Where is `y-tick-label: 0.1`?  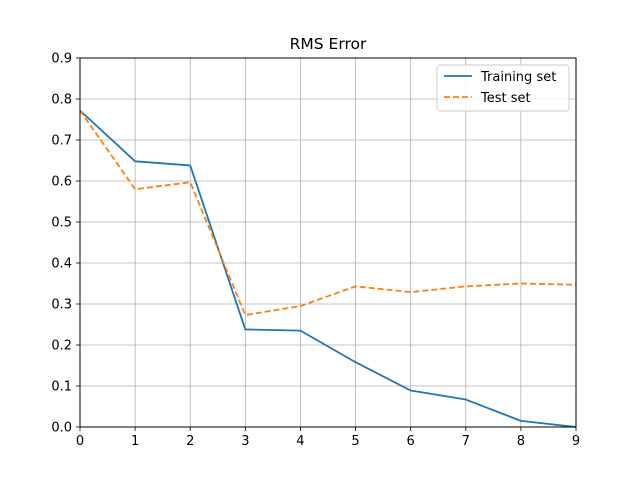 y-tick-label: 0.1 is located at coordinates (61, 387).